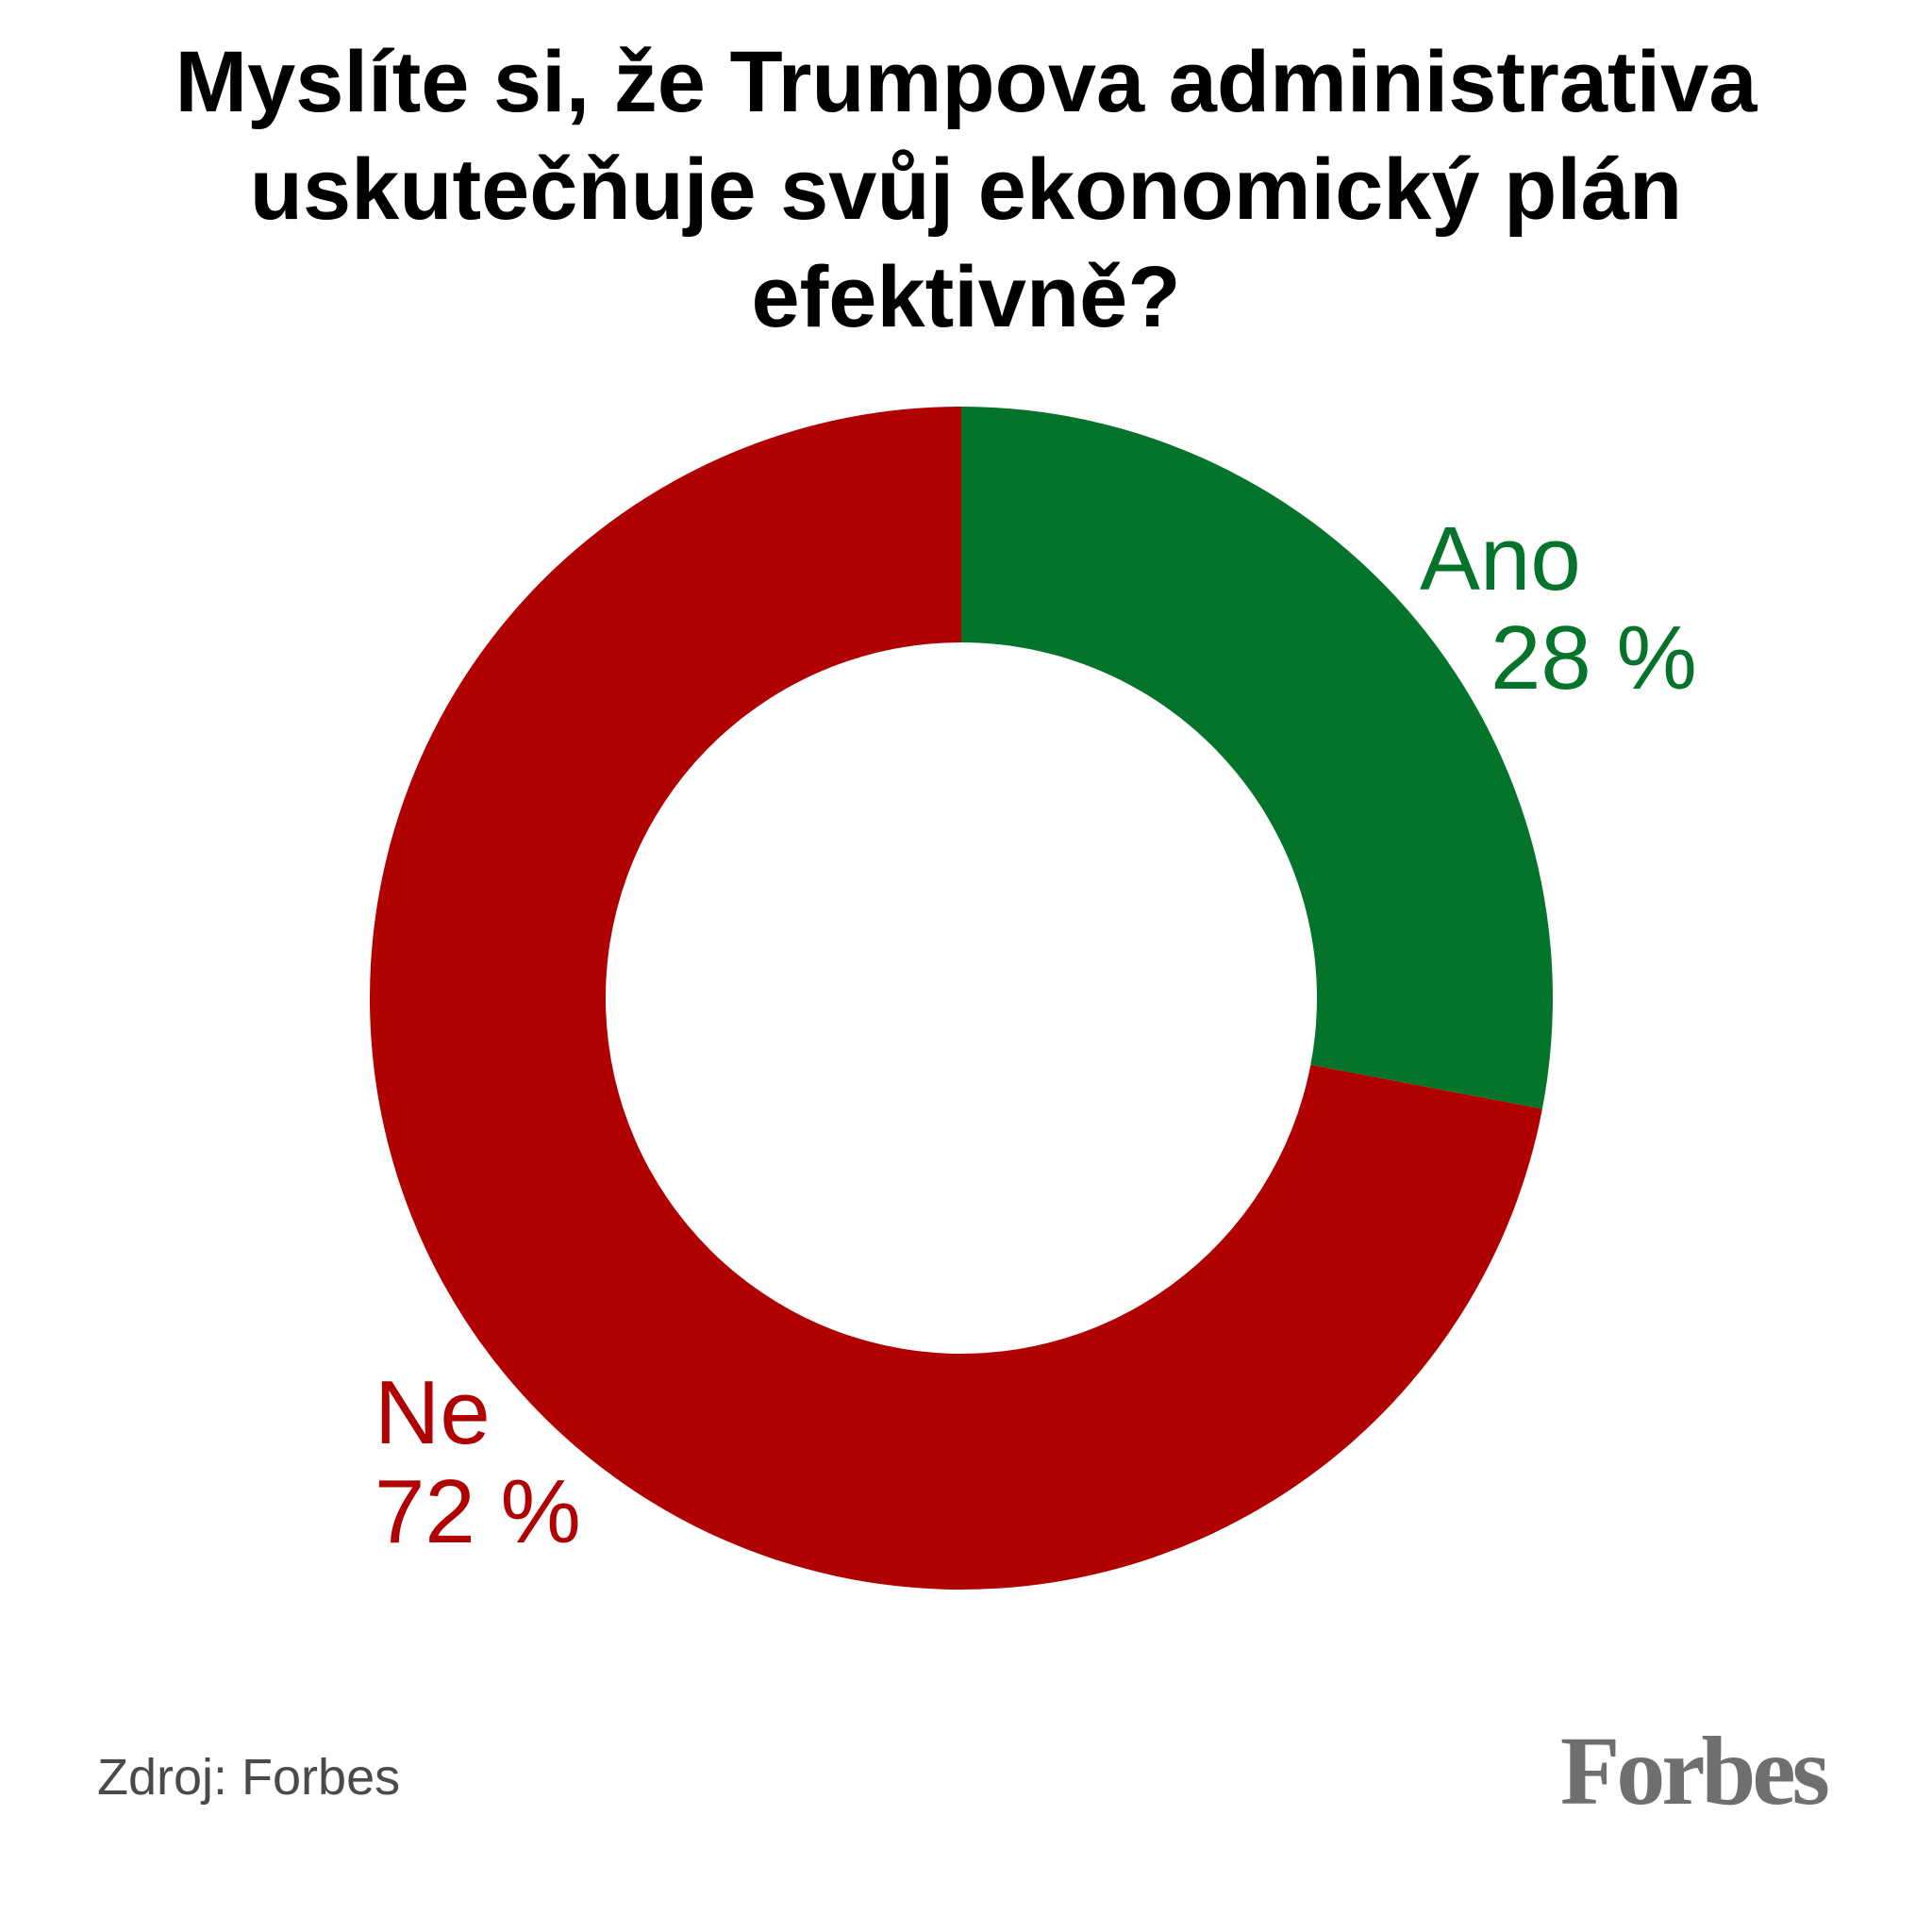  I want to click on slice-value-ano: 28 %, so click(1594, 658).